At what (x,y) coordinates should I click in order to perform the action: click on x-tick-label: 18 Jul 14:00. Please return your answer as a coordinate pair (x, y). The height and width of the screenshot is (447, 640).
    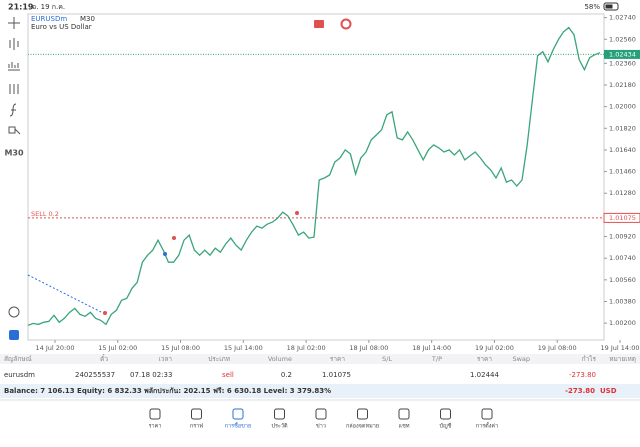
    Looking at the image, I should click on (431, 348).